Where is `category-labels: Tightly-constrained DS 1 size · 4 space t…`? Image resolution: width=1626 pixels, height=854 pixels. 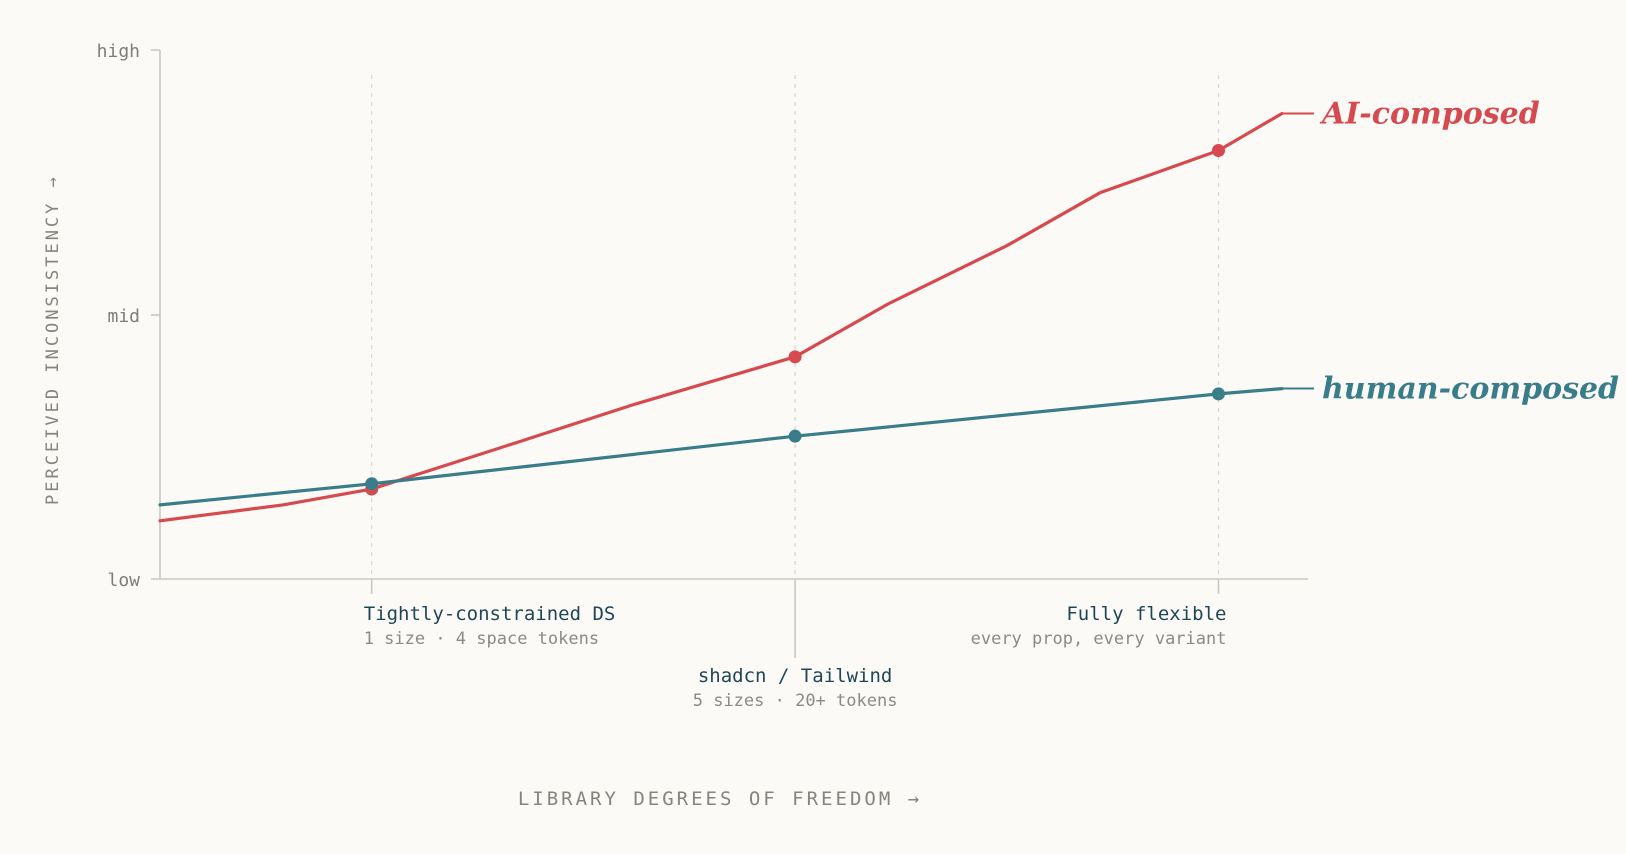
category-labels: Tightly-constrained DS 1 size · 4 space t… is located at coordinates (795, 657).